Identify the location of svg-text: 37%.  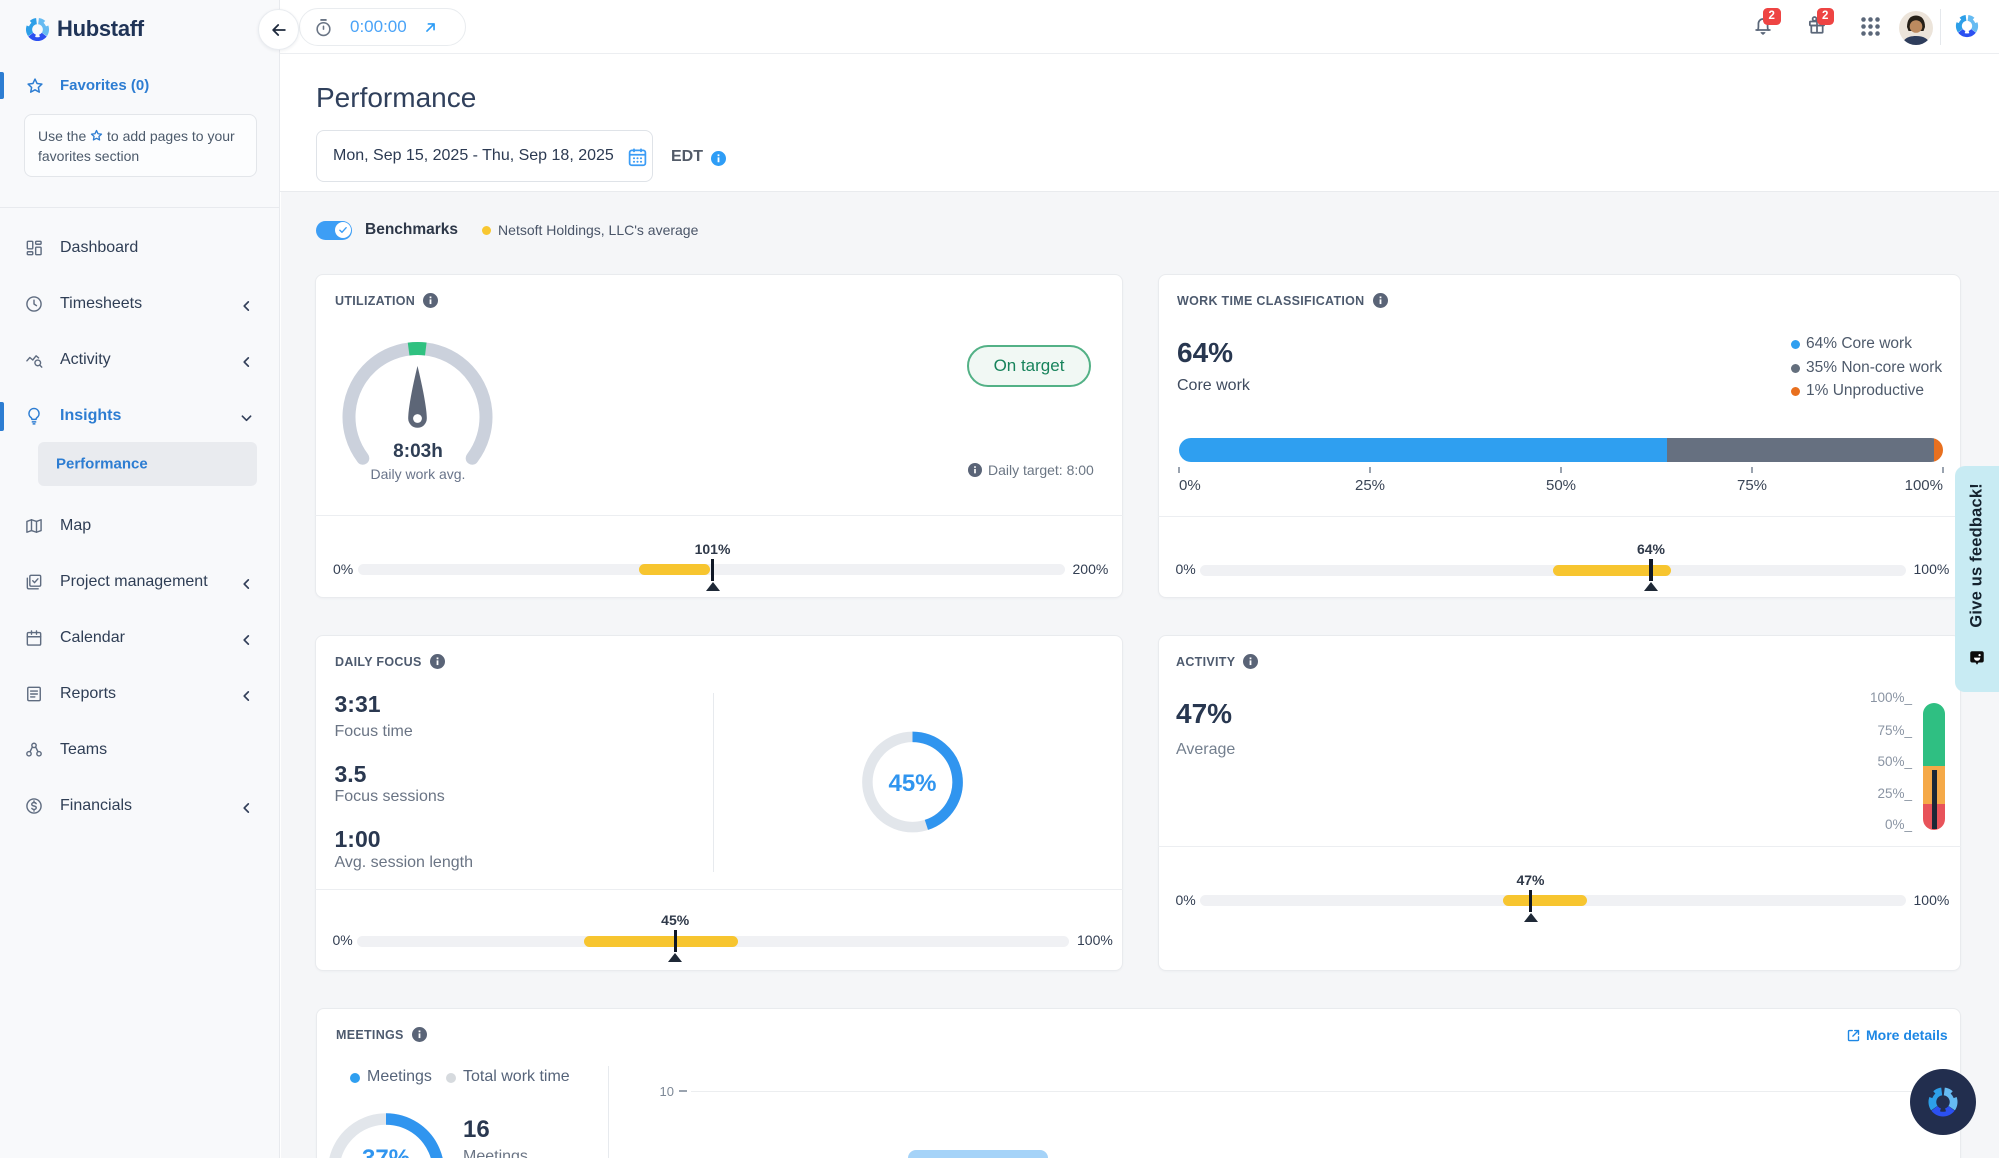
(386, 1151).